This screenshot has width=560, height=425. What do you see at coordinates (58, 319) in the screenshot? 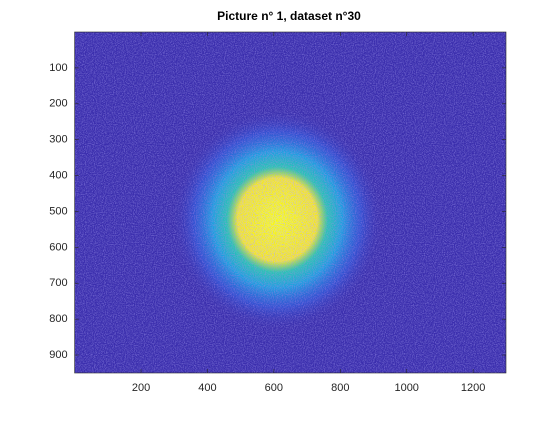
I see `y-tick-label: 800` at bounding box center [58, 319].